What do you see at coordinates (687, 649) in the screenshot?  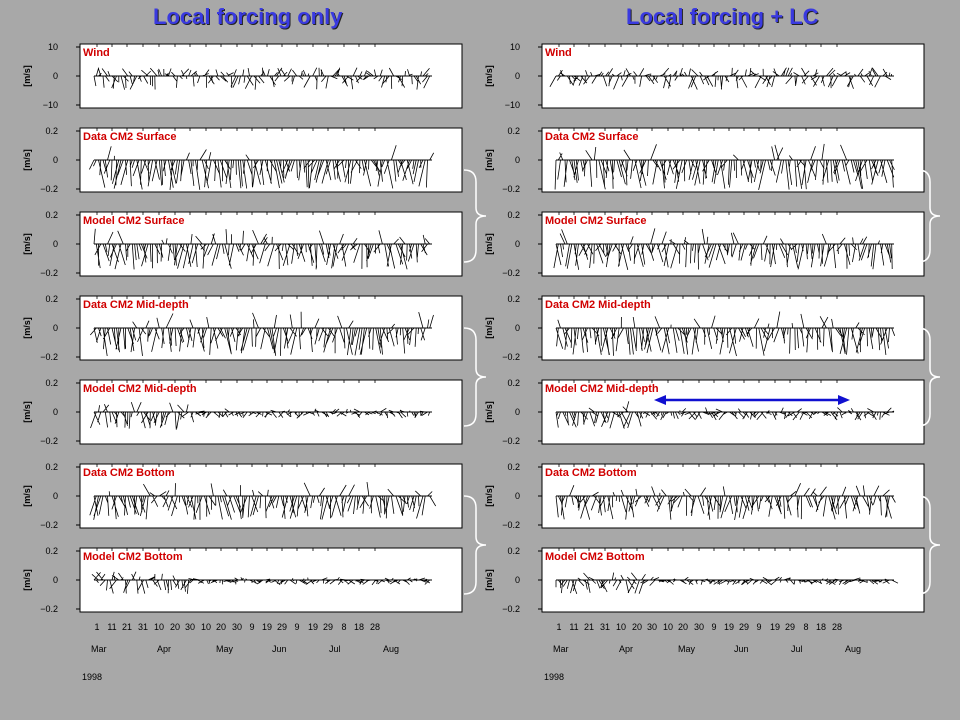 I see `x-month-tick-label: May` at bounding box center [687, 649].